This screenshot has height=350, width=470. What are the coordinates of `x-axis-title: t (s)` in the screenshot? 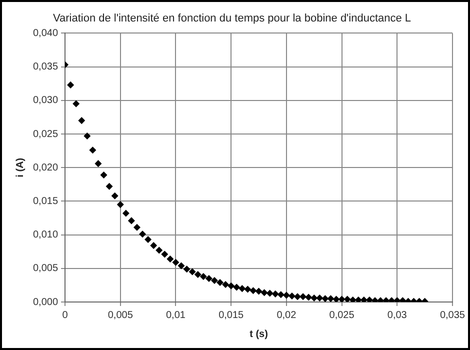 It's located at (259, 334).